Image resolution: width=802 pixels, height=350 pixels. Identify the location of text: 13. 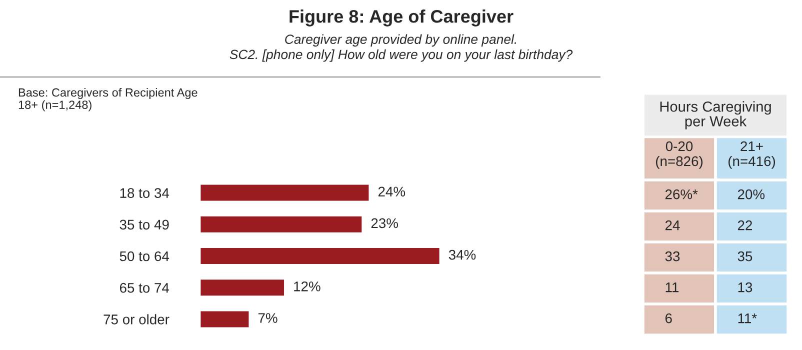
(745, 287).